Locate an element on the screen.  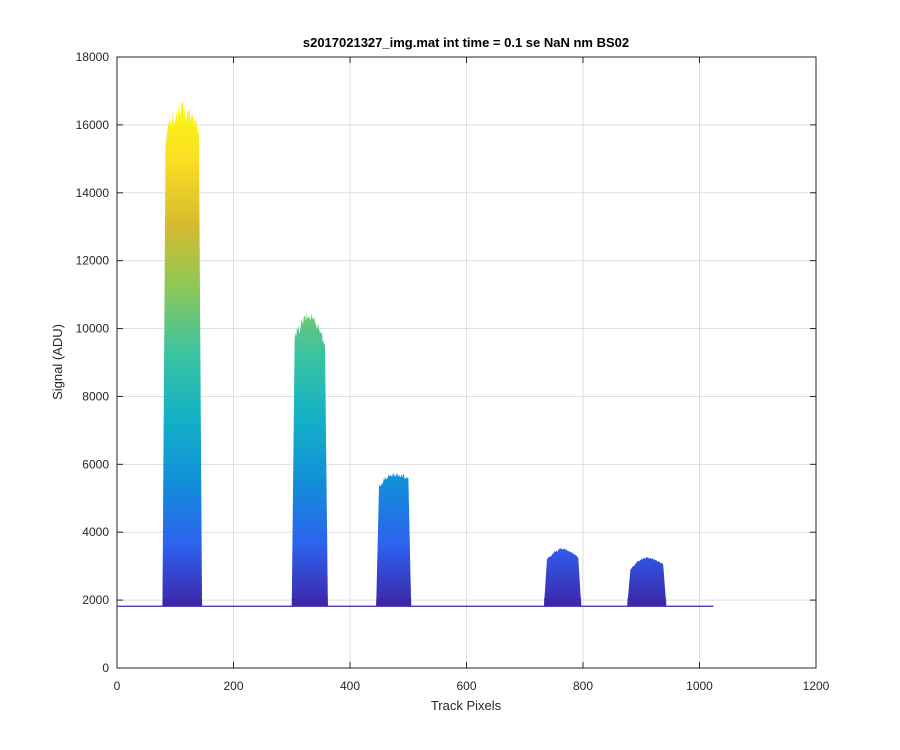
y-tick-label: 16000 is located at coordinates (93, 125).